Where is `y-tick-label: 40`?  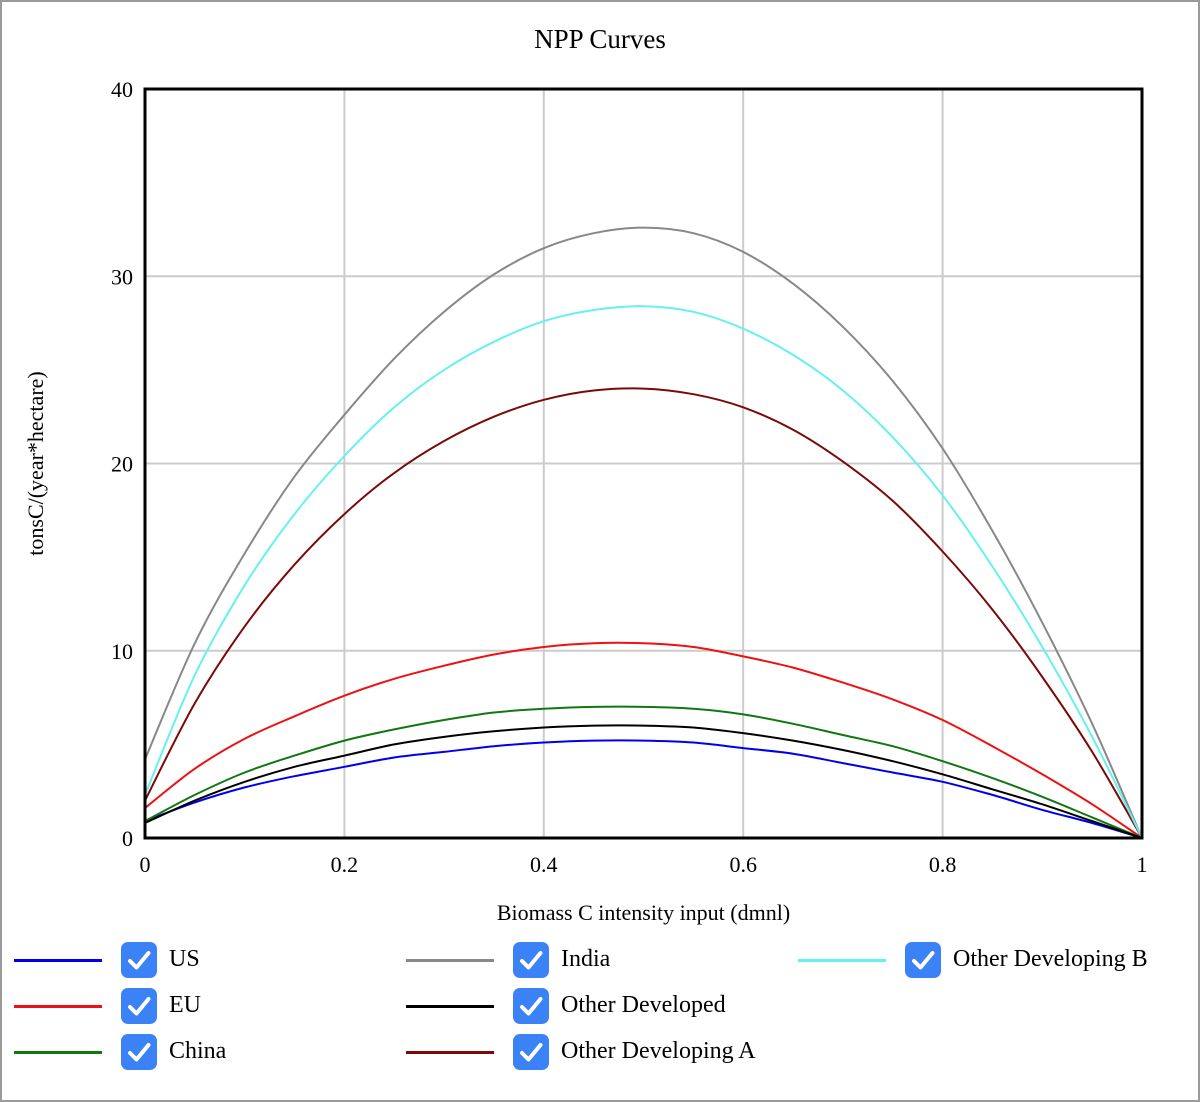 y-tick-label: 40 is located at coordinates (122, 89).